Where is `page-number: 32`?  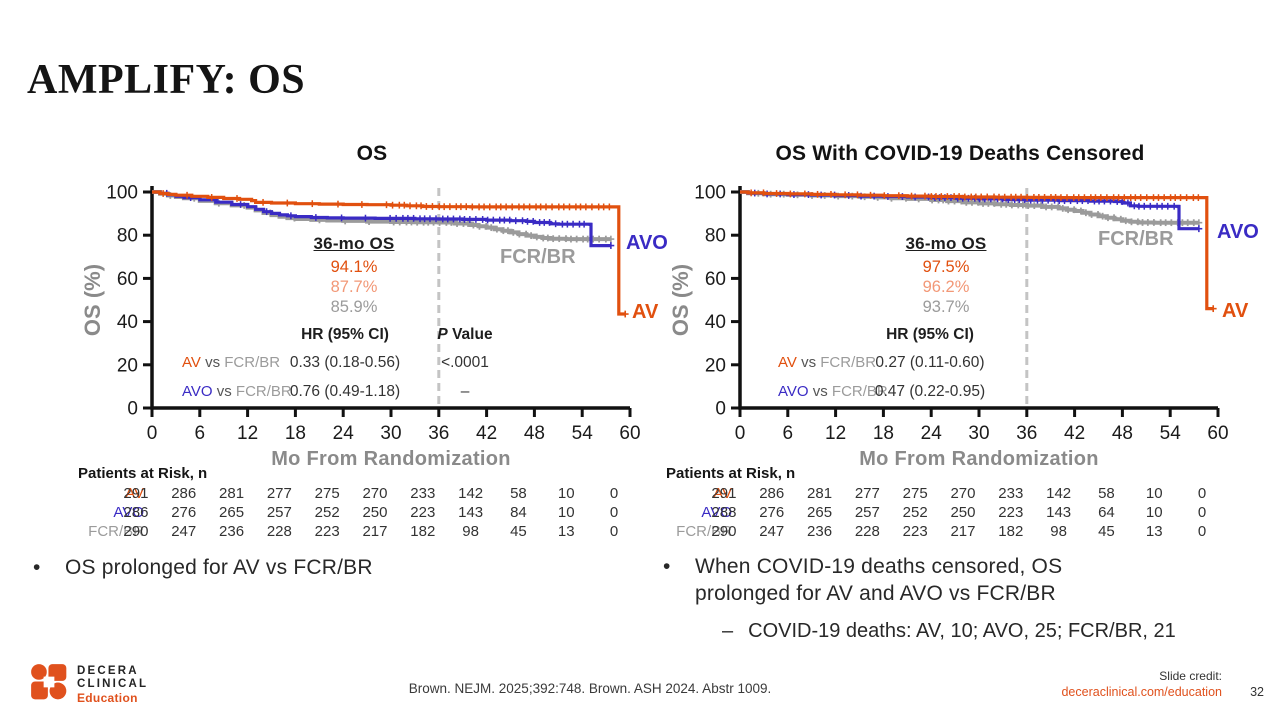 page-number: 32 is located at coordinates (1257, 692).